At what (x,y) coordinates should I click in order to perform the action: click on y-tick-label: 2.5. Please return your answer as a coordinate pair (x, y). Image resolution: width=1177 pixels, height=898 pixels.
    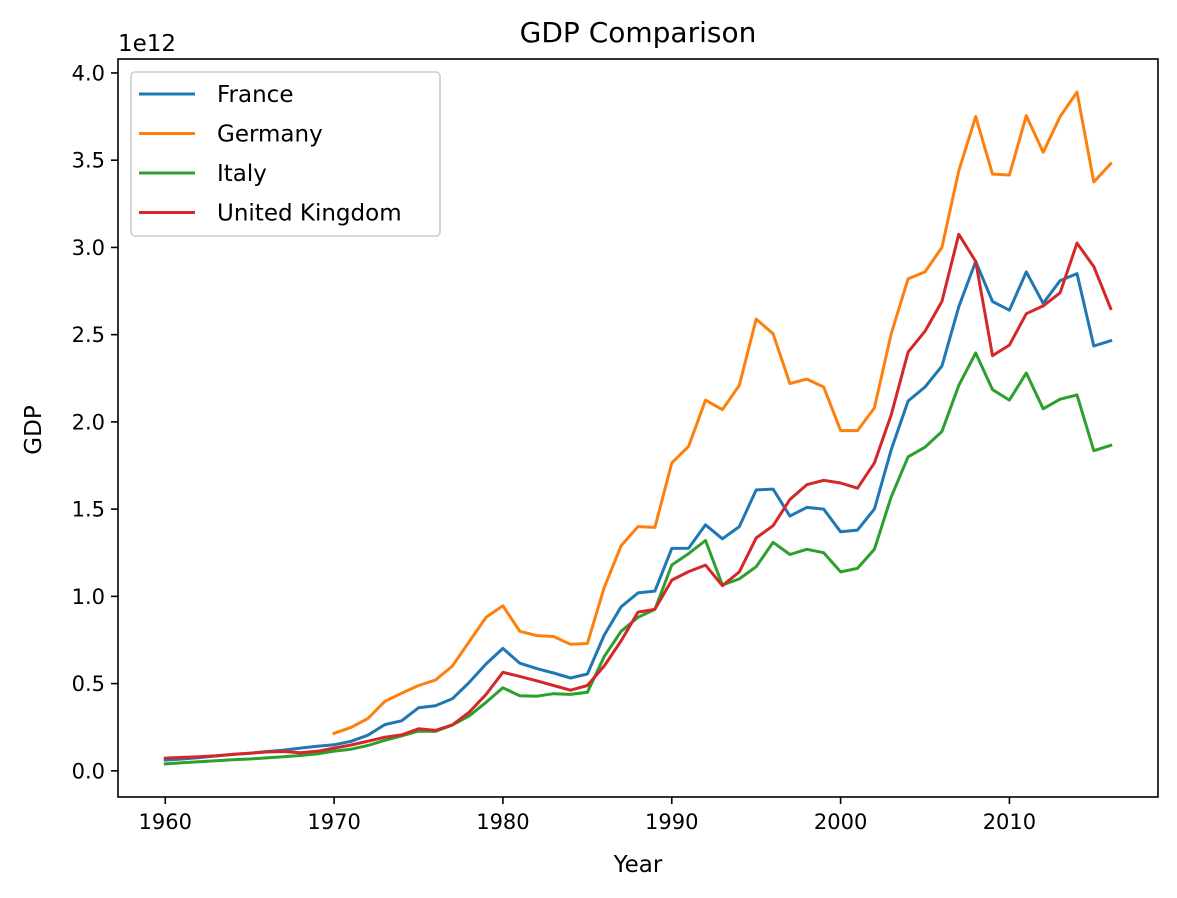
    Looking at the image, I should click on (88, 335).